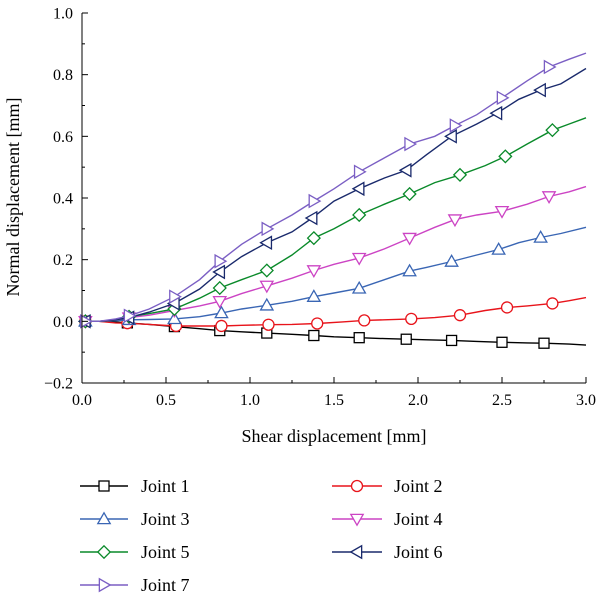  I want to click on x-tick-label: 0.5, so click(166, 400).